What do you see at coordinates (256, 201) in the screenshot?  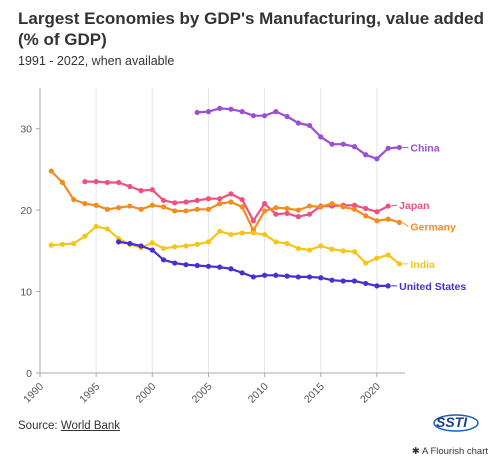 I see `series-japan: Japan` at bounding box center [256, 201].